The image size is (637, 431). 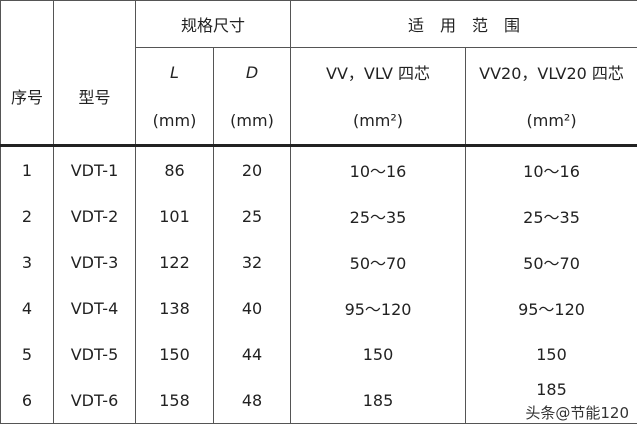 I want to click on cell-value: 1, so click(x=27, y=170).